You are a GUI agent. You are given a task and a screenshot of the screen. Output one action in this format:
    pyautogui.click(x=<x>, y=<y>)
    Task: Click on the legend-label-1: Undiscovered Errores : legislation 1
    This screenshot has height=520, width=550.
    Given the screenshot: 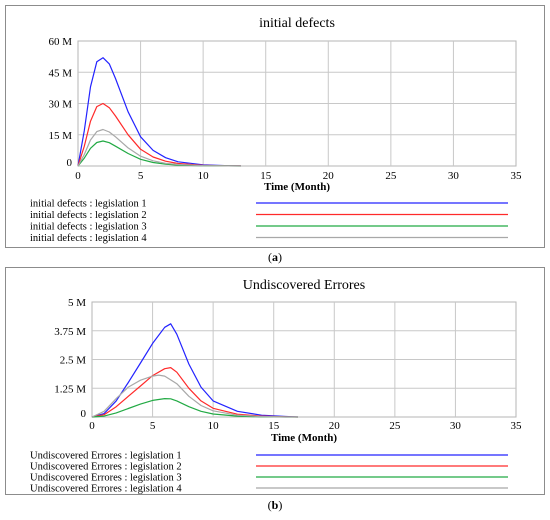 What is the action you would take?
    pyautogui.click(x=106, y=456)
    